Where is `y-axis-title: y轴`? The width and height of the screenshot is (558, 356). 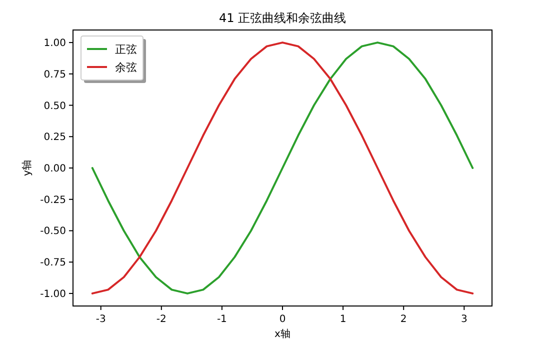 y-axis-title: y轴 is located at coordinates (27, 168).